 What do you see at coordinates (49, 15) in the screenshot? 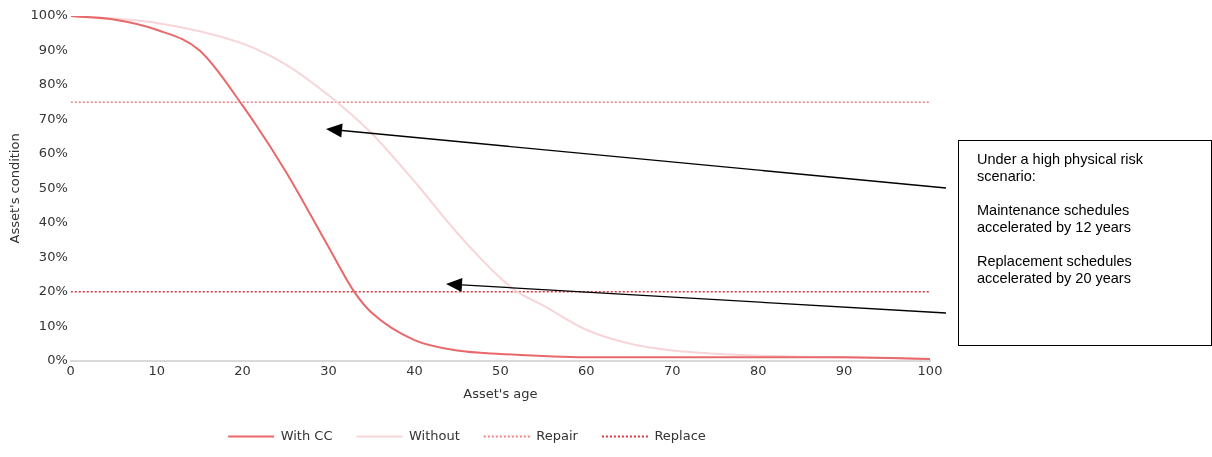
I see `y-tick-label: 100%` at bounding box center [49, 15].